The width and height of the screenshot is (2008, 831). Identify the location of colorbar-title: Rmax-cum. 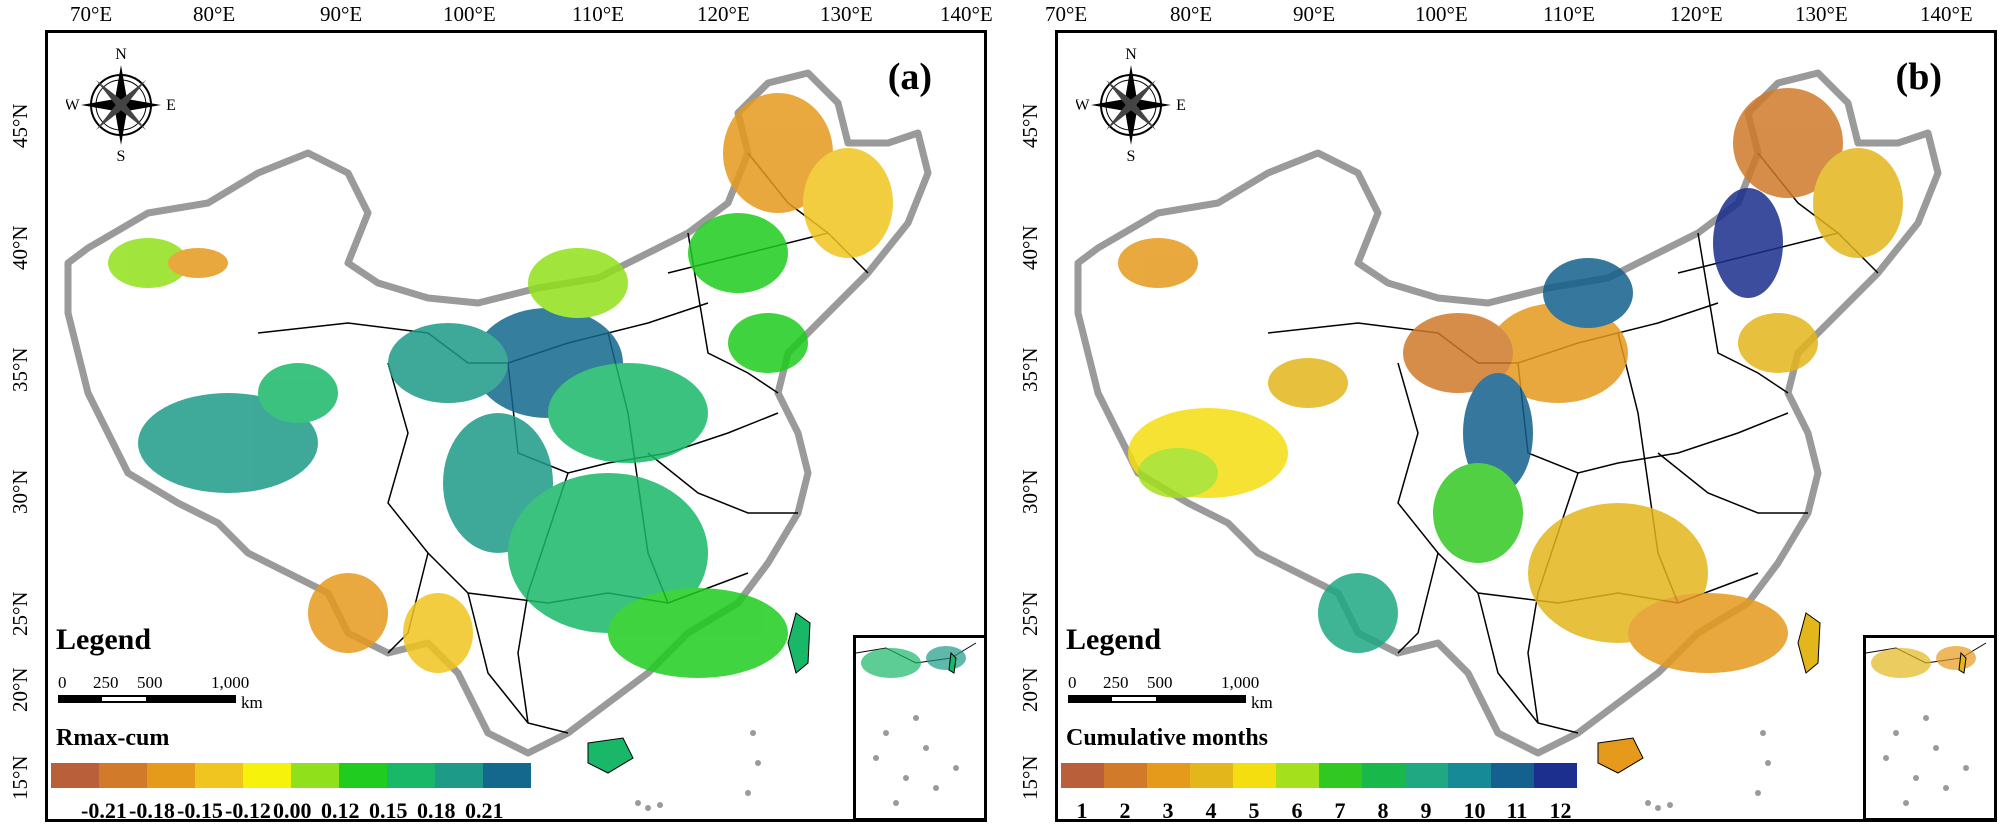
(113, 738).